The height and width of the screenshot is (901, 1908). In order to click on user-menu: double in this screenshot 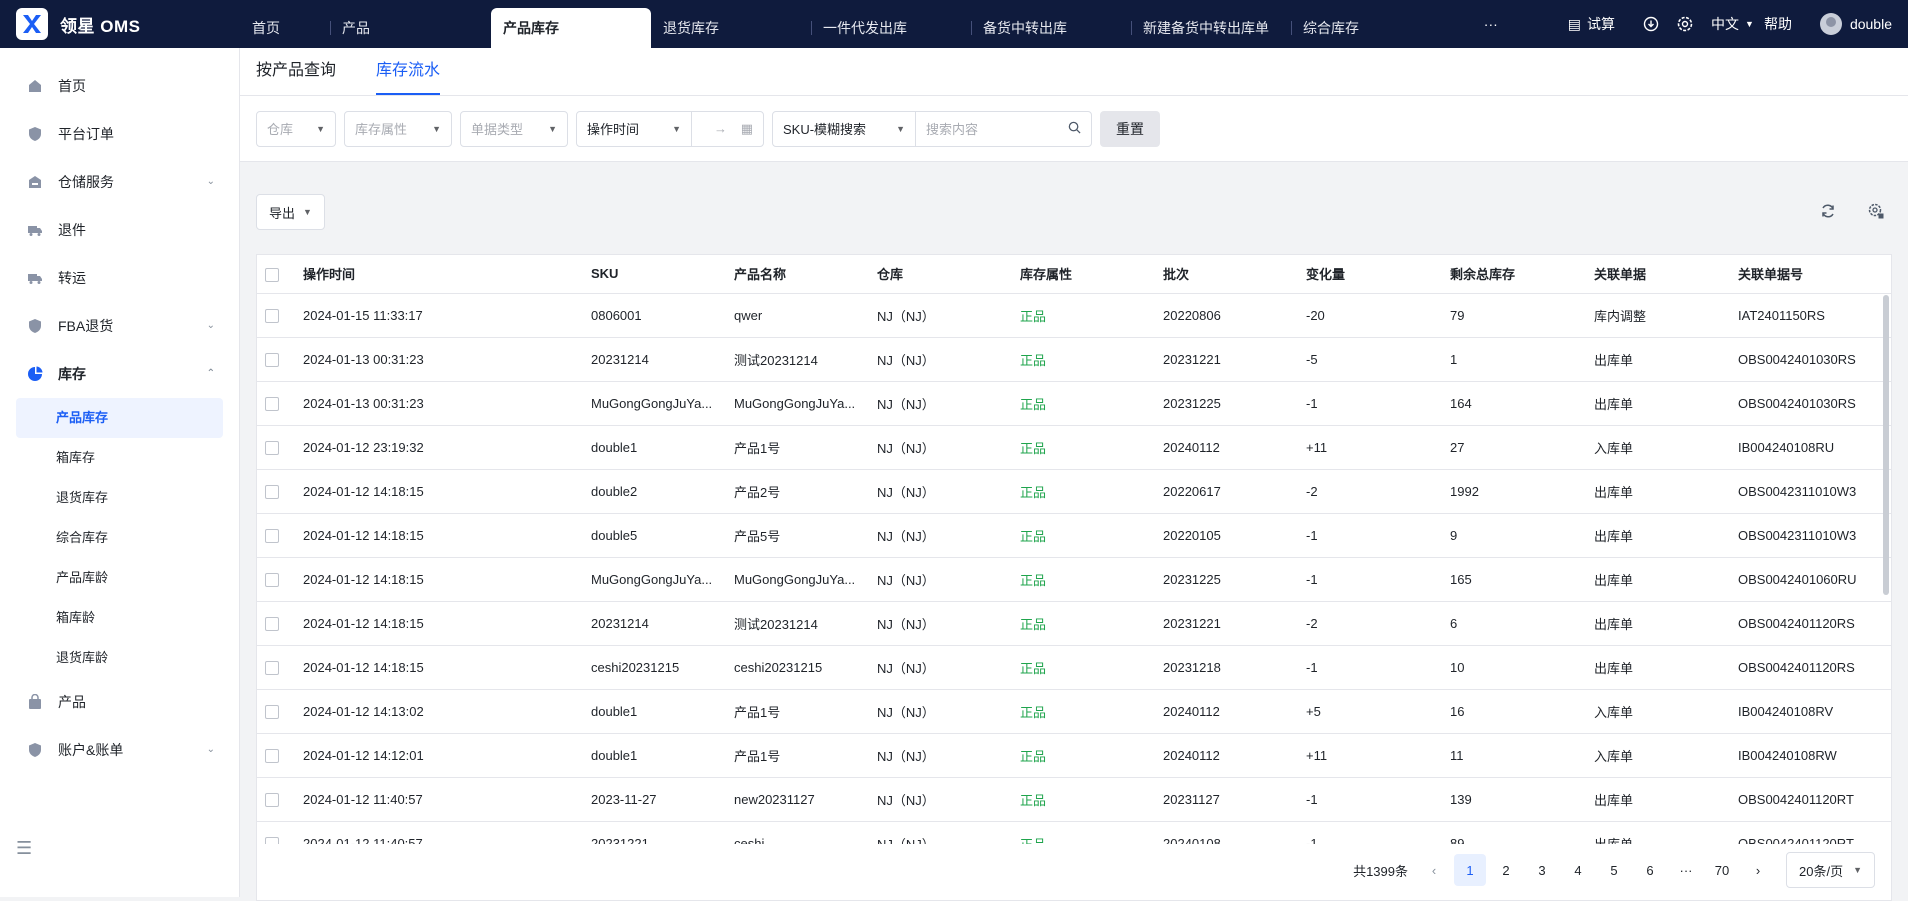, I will do `click(1855, 24)`.